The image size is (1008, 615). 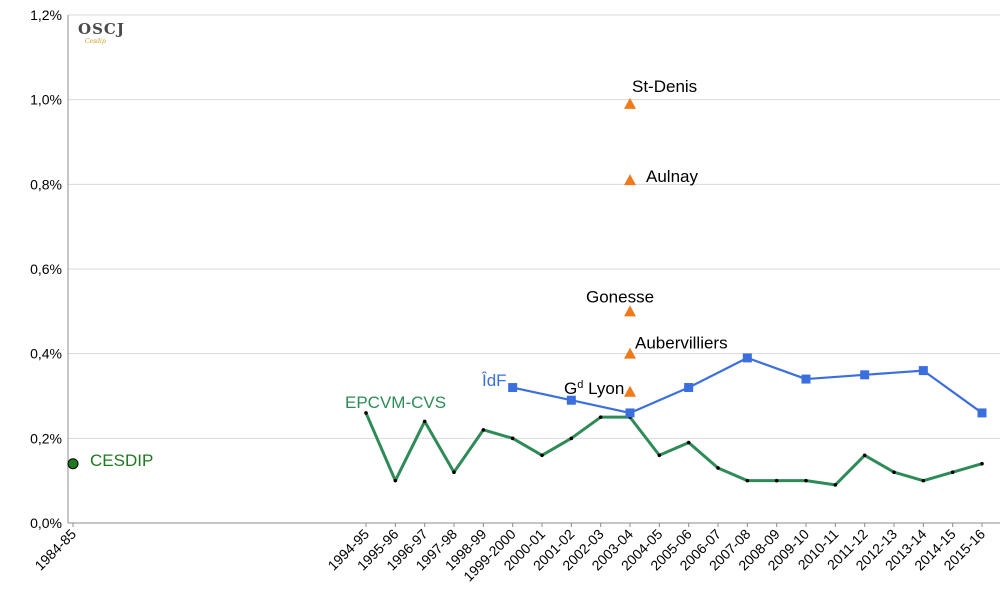 I want to click on y-tick-label: 1,0%, so click(x=46, y=100).